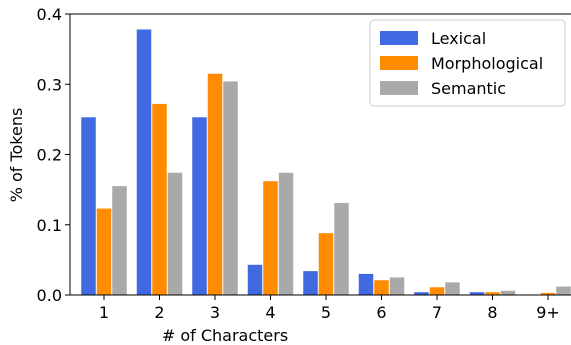 The image size is (571, 345). Describe the element at coordinates (225, 335) in the screenshot. I see `x-axis-label: # of Characters` at that location.